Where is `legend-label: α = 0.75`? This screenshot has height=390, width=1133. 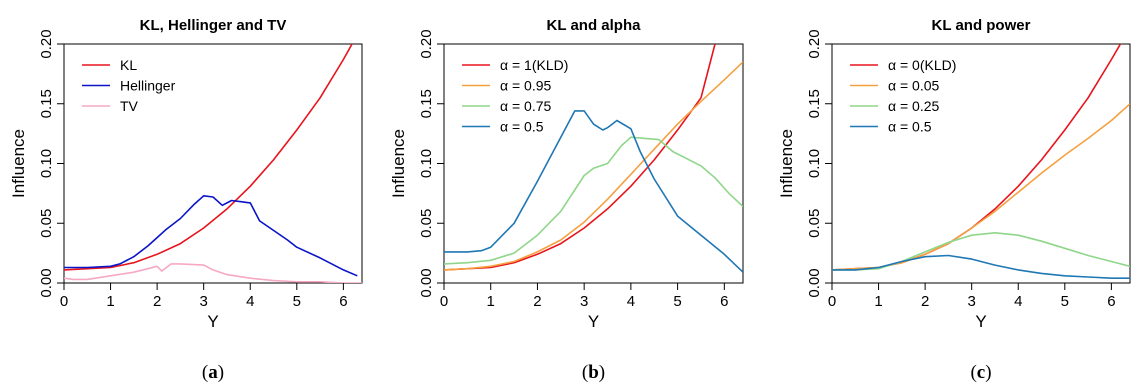 legend-label: α = 0.75 is located at coordinates (526, 106).